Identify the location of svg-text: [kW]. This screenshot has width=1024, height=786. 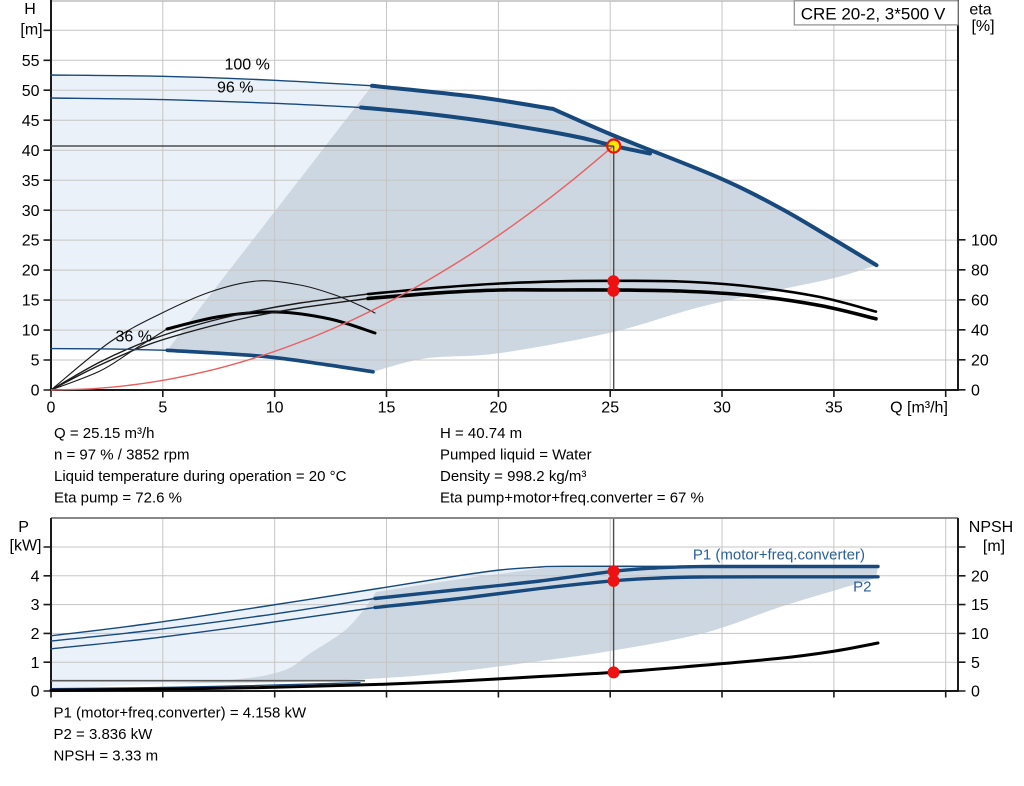
(26, 545).